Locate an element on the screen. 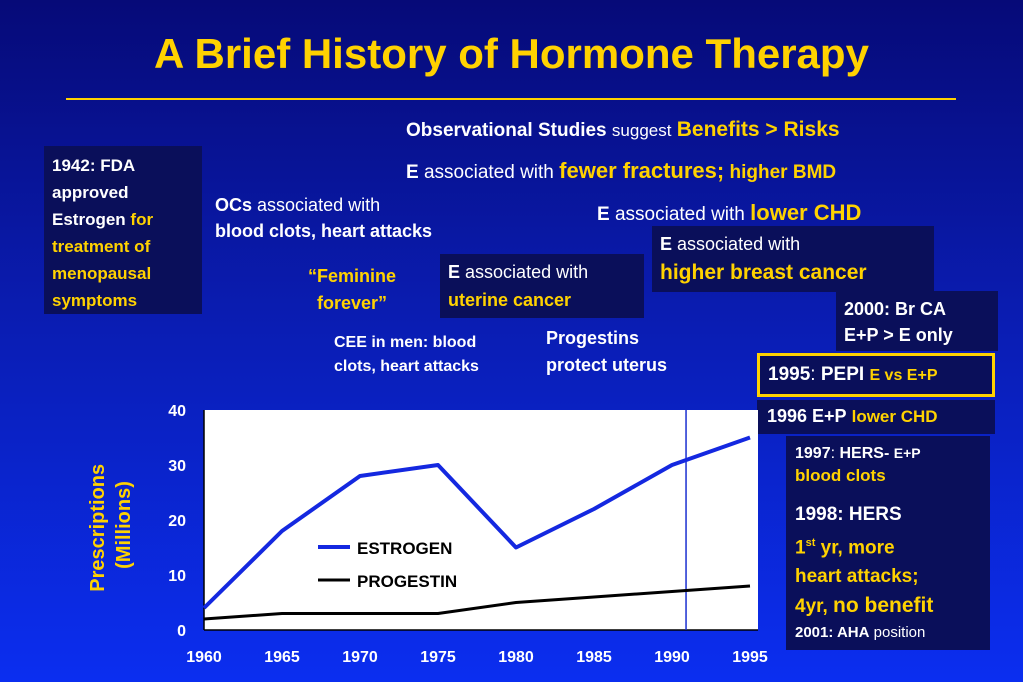 The width and height of the screenshot is (1023, 682). x-tick-label: 1970 is located at coordinates (360, 657).